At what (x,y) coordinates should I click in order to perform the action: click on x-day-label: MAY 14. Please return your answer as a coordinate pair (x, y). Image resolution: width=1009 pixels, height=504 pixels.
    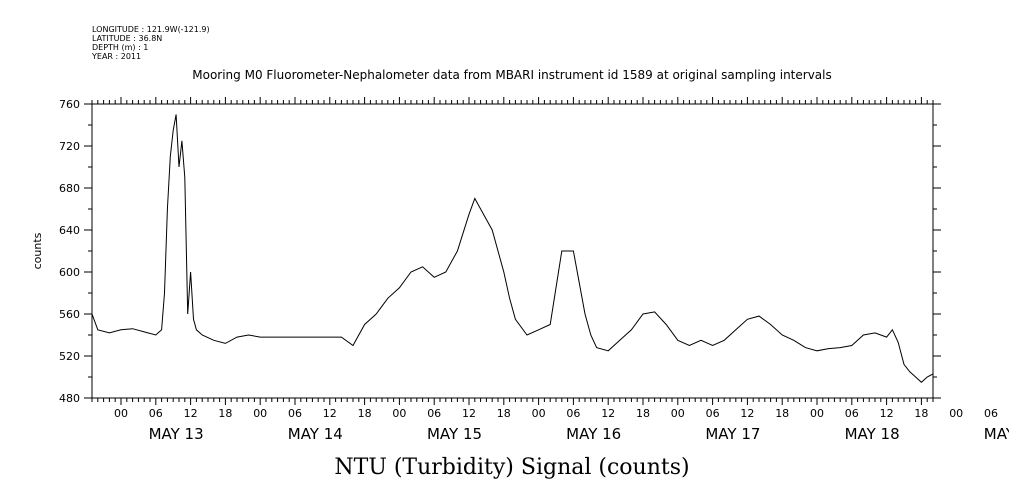
    Looking at the image, I should click on (315, 434).